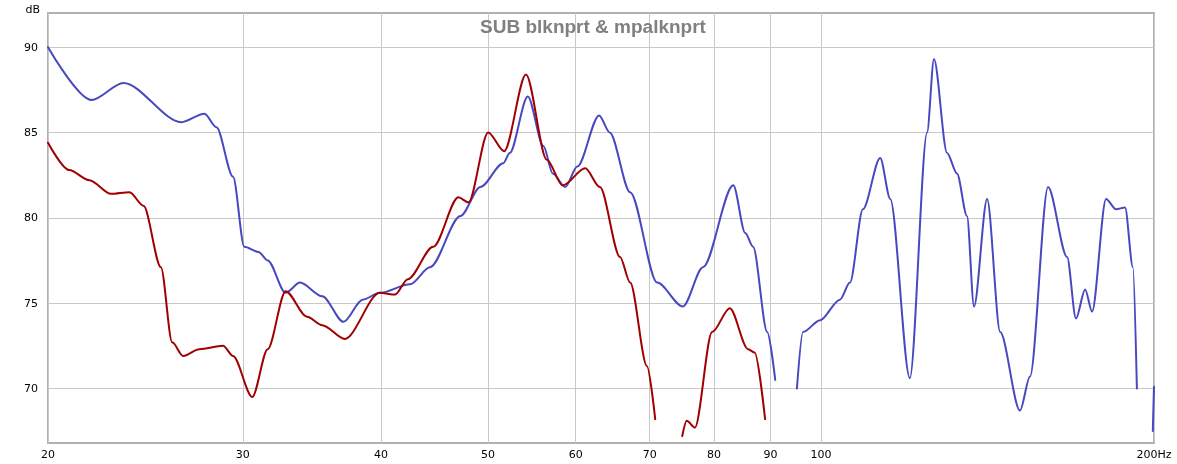 This screenshot has width=1177, height=464. I want to click on chart-title: SUB blknprt & mpalknprt, so click(593, 26).